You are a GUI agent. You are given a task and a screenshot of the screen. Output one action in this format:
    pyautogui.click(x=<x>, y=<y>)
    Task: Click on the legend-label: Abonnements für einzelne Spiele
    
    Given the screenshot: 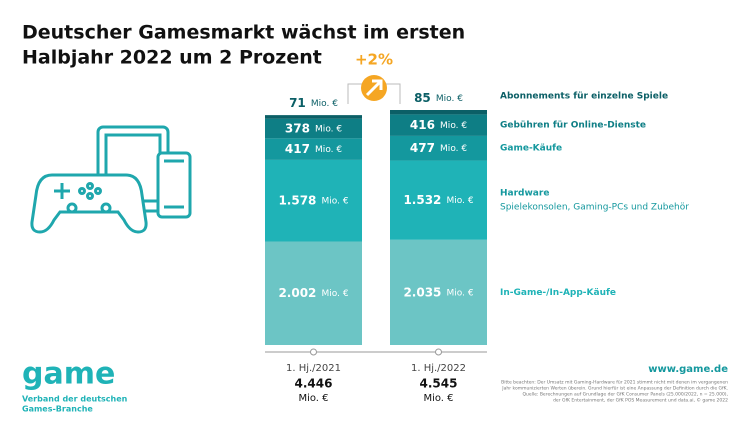 What is the action you would take?
    pyautogui.click(x=584, y=97)
    